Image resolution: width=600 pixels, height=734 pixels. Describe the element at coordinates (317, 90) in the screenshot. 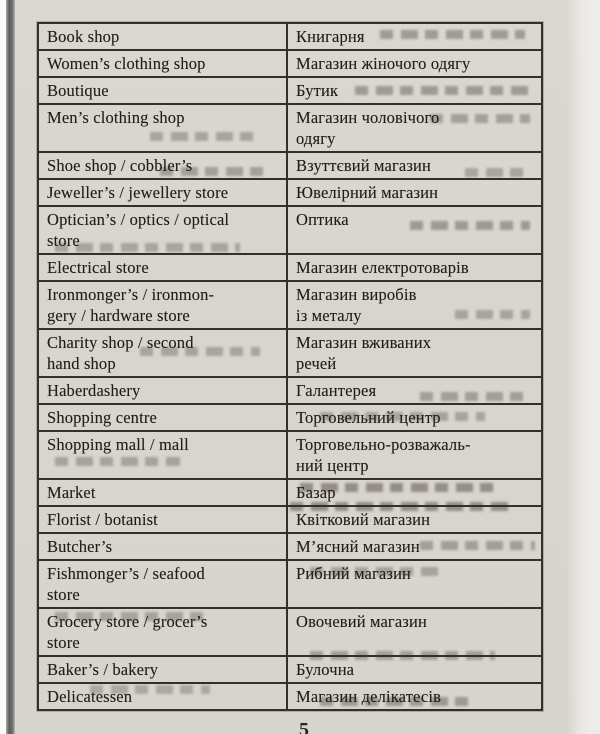

I see `ukrainian-term-cell: Бутик` at that location.